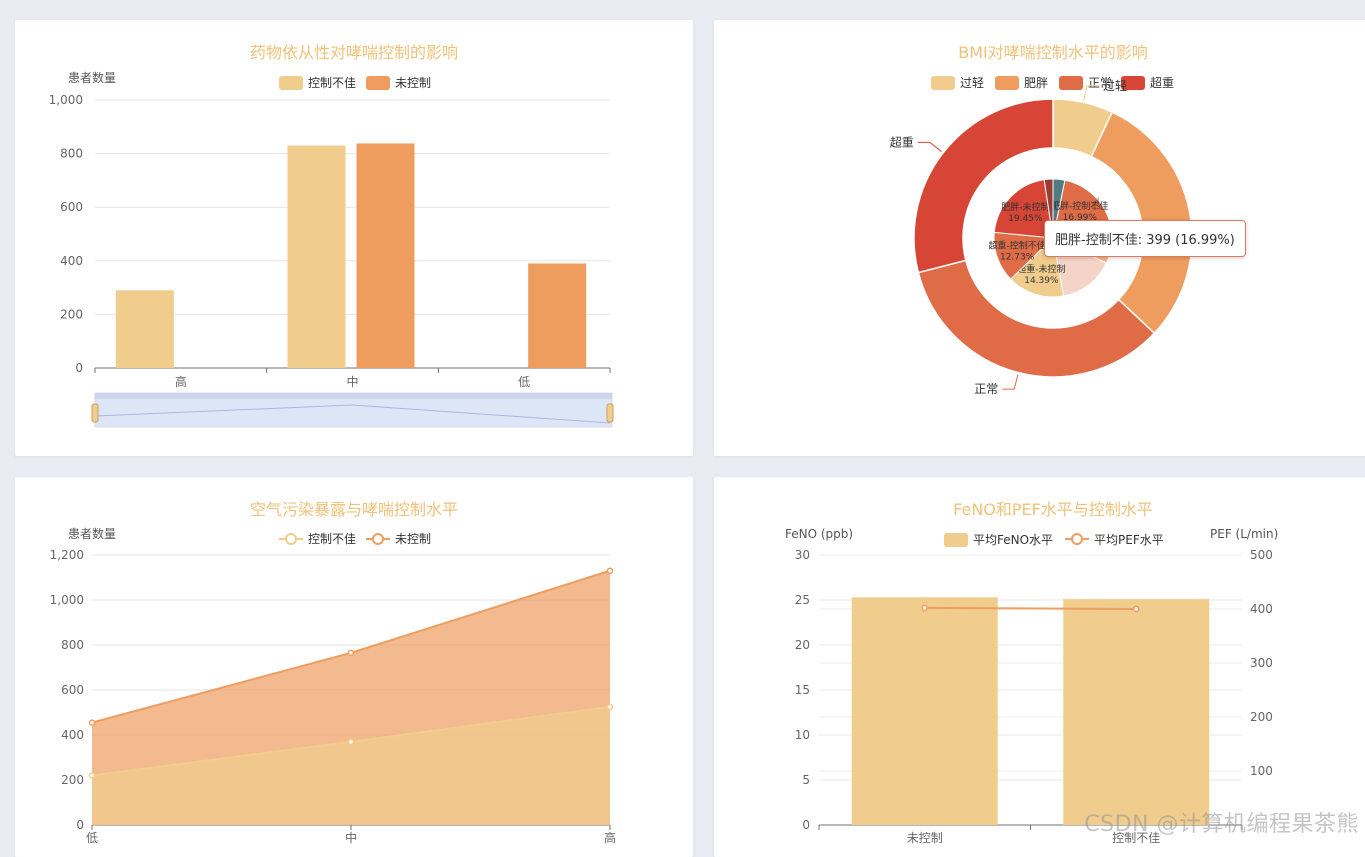 This screenshot has width=1365, height=857. What do you see at coordinates (1096, 203) in the screenshot?
I see `pointer-cursor-icon: ☝` at bounding box center [1096, 203].